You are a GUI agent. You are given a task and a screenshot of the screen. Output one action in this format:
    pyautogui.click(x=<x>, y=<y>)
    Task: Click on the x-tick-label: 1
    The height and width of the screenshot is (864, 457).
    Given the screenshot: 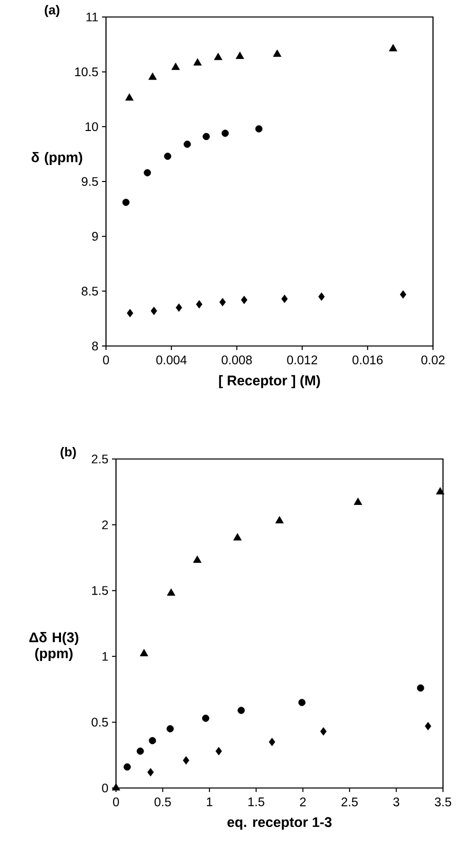 What is the action you would take?
    pyautogui.click(x=209, y=802)
    